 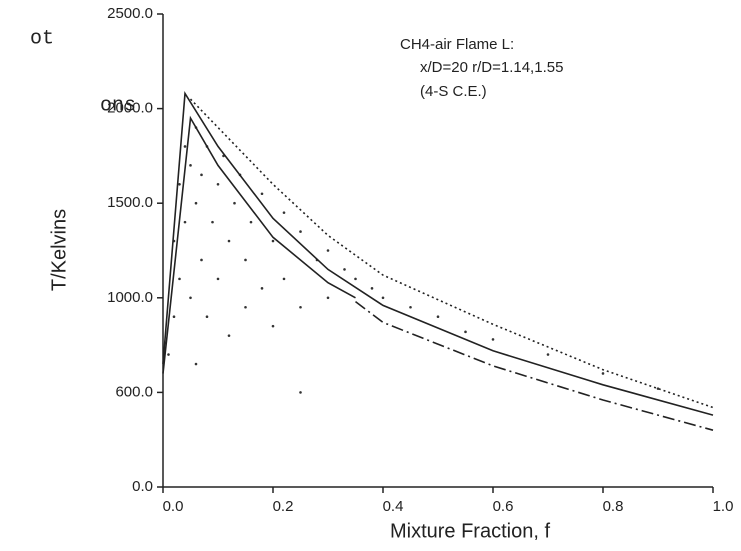 What do you see at coordinates (59, 250) in the screenshot?
I see `y-axis-label: T/Kelvins` at bounding box center [59, 250].